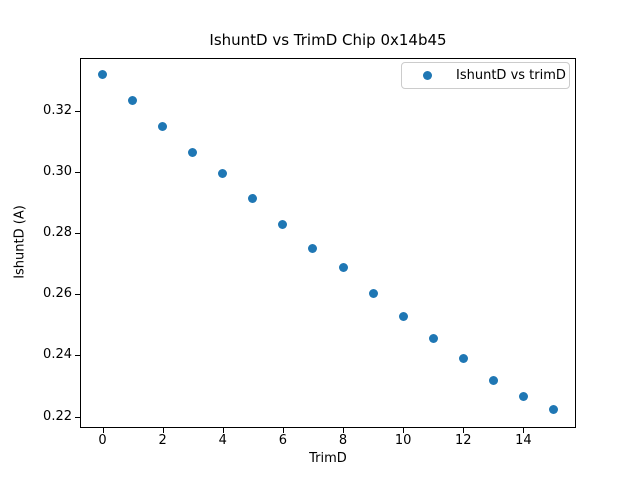 The width and height of the screenshot is (640, 480). I want to click on x-tick-label: 10, so click(403, 440).